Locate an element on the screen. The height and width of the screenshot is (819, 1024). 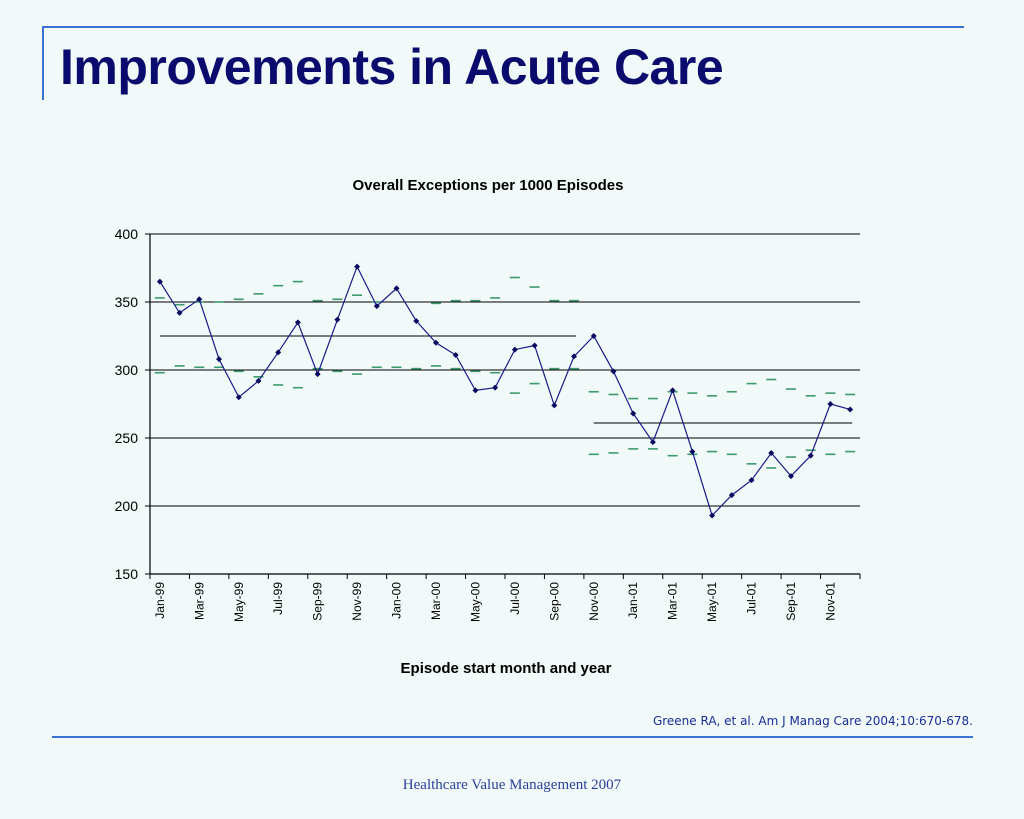
x-tick-label: Jan-00 is located at coordinates (397, 600).